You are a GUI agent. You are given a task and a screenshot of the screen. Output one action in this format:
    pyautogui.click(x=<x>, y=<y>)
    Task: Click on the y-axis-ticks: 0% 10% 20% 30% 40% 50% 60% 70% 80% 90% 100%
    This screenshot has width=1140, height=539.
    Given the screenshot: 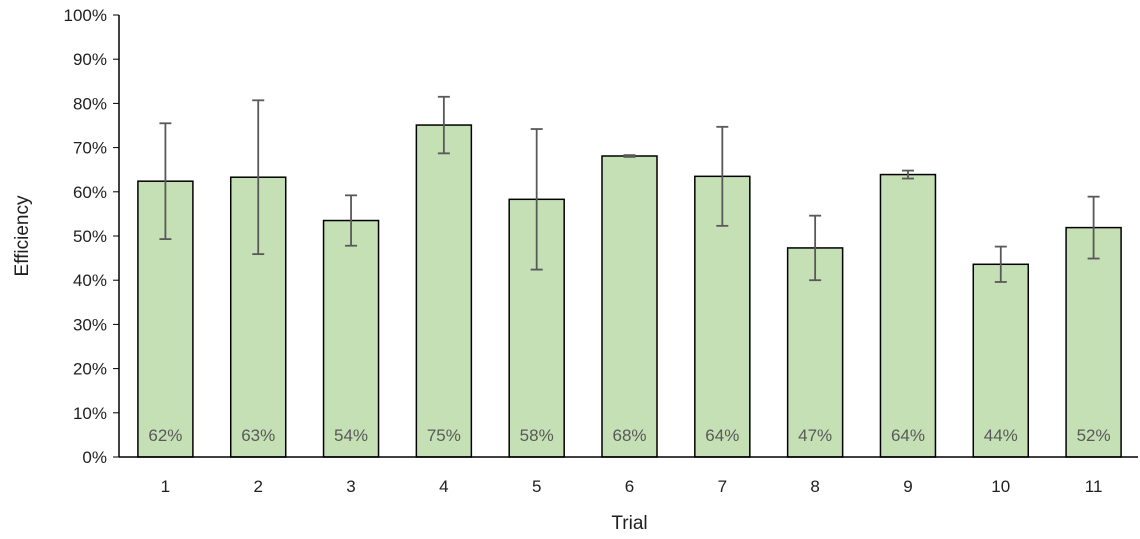 What is the action you would take?
    pyautogui.click(x=91, y=236)
    